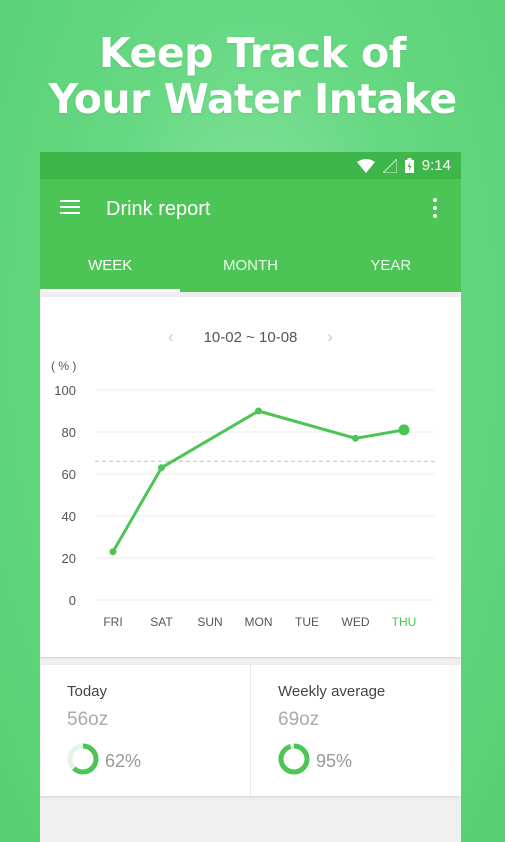  Describe the element at coordinates (330, 336) in the screenshot. I see `next-week-button: ›` at that location.